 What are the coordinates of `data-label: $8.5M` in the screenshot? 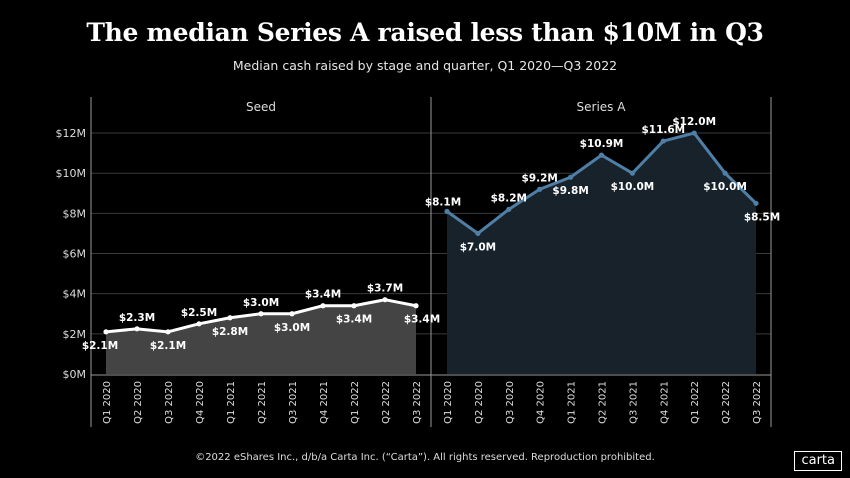 It's located at (762, 217).